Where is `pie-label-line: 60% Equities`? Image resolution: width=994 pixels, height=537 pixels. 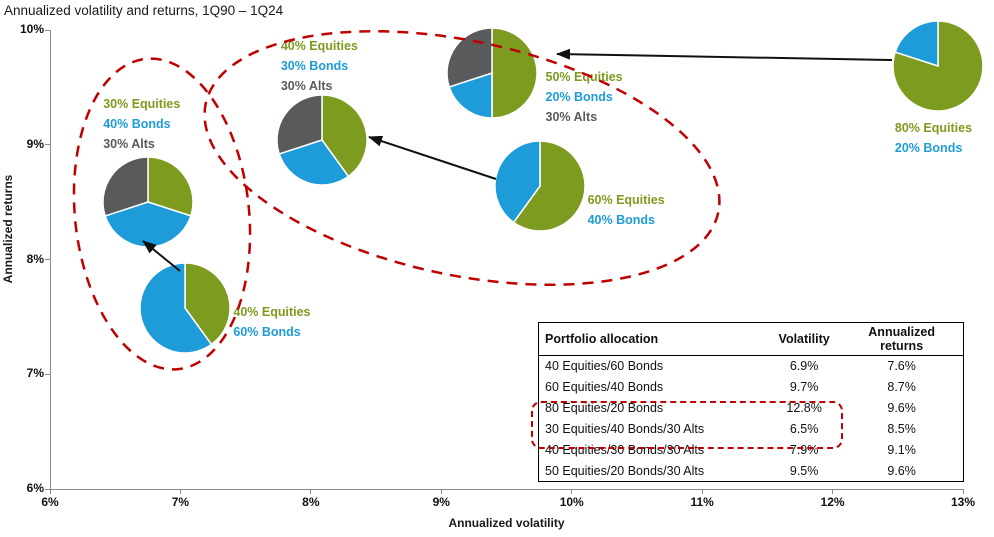
pie-label-line: 60% Equities is located at coordinates (626, 200).